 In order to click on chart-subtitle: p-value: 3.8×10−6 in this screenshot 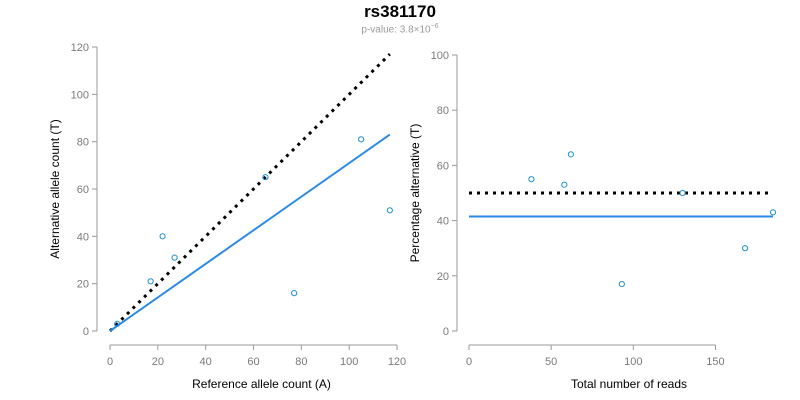, I will do `click(400, 29)`.